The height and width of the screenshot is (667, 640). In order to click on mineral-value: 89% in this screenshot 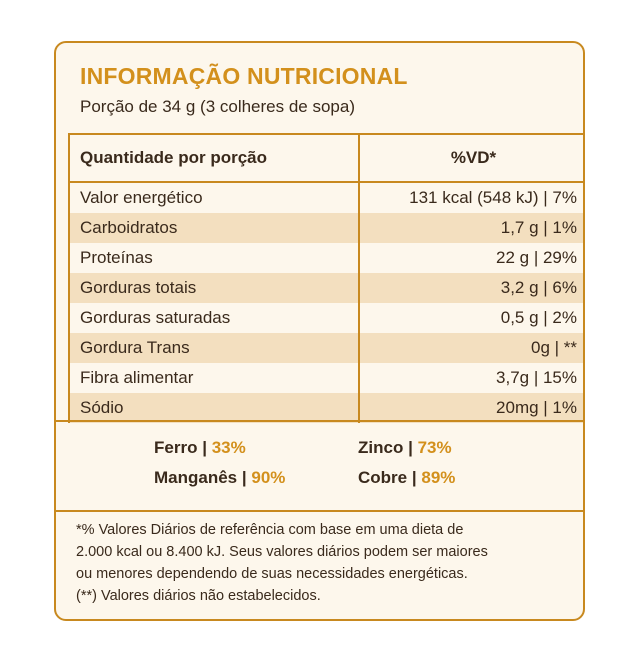, I will do `click(438, 477)`.